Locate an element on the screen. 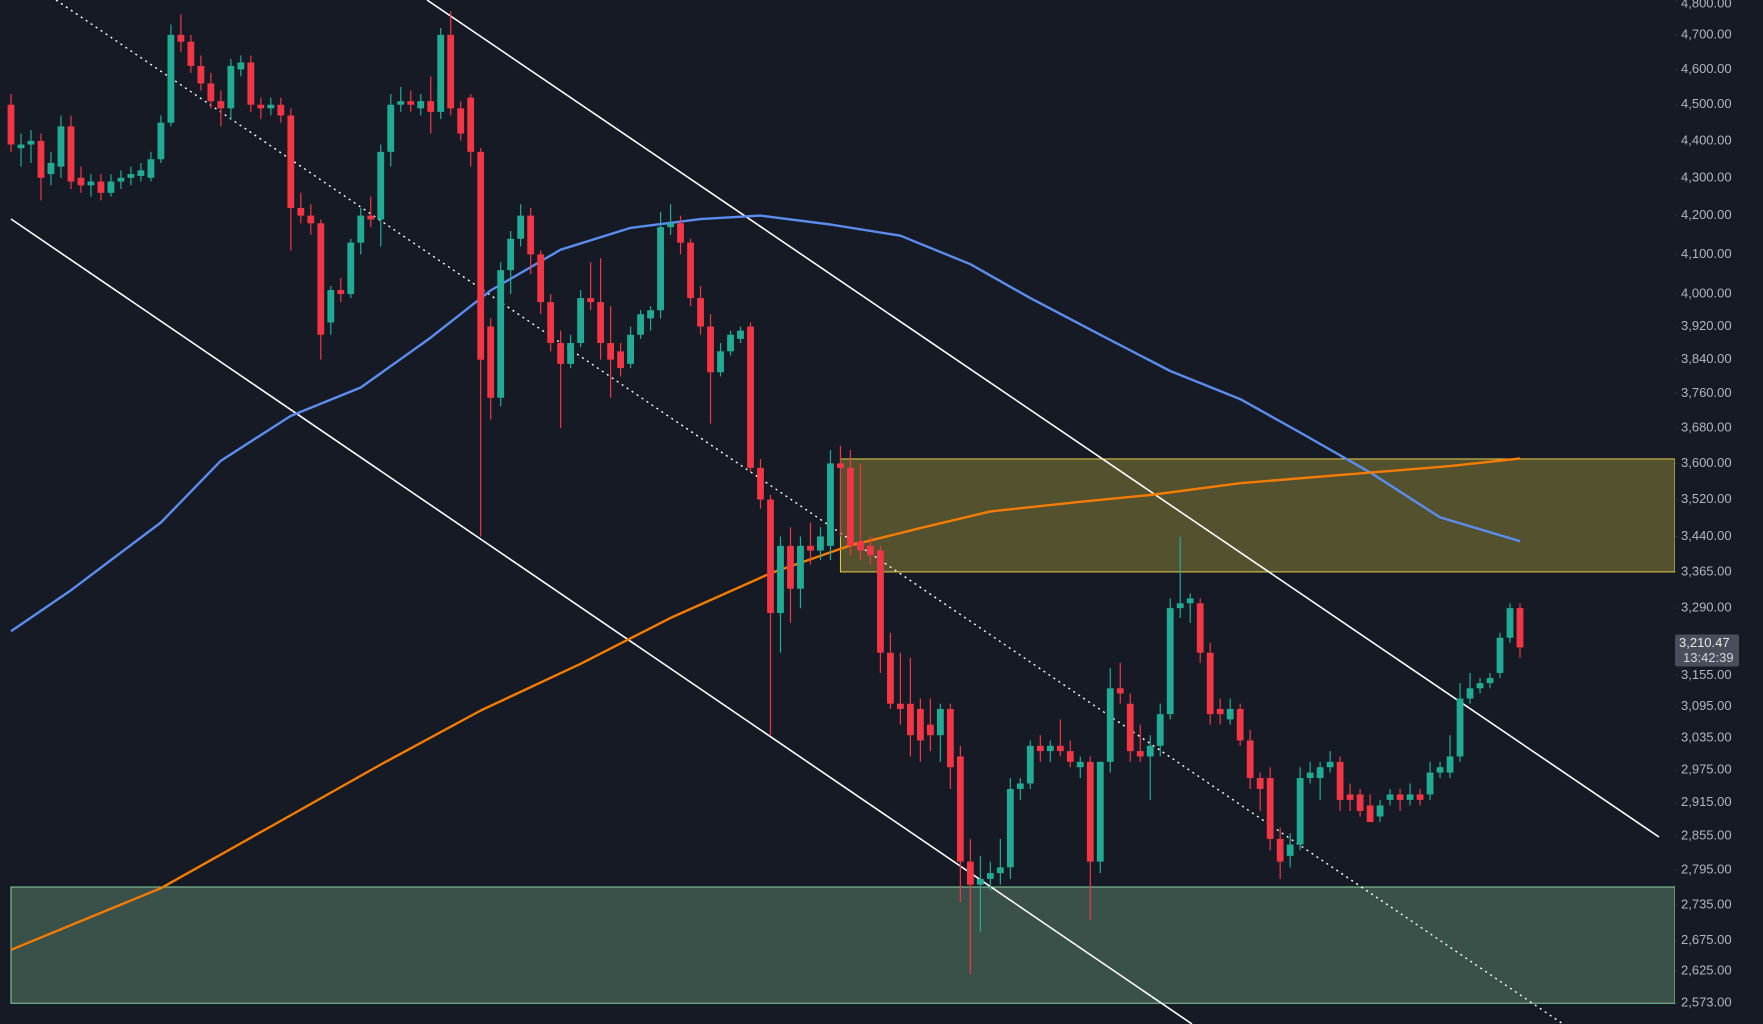  countdown: 13:42:39 is located at coordinates (1708, 657).